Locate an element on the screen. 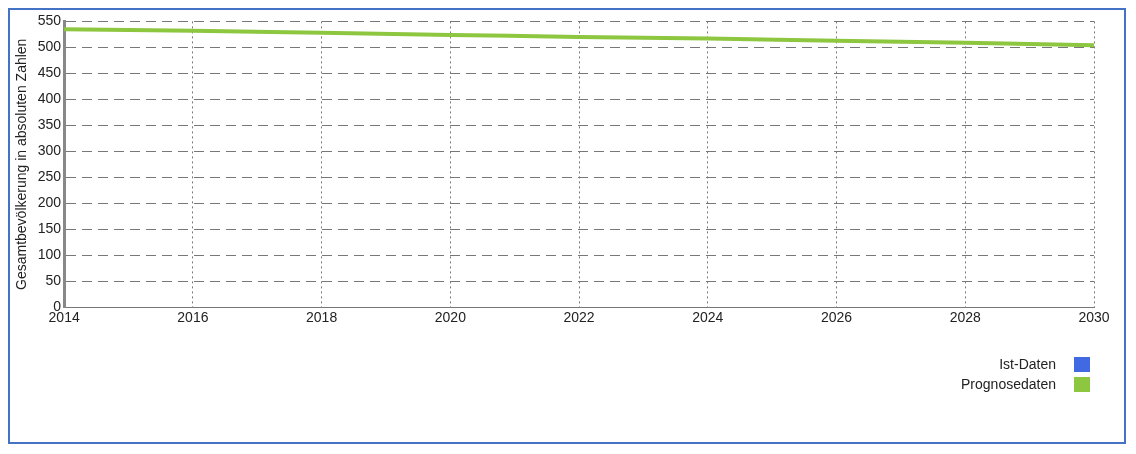  y-axis-title: Gesamtbevölkerung in absoluten Zahlen is located at coordinates (21, 164).